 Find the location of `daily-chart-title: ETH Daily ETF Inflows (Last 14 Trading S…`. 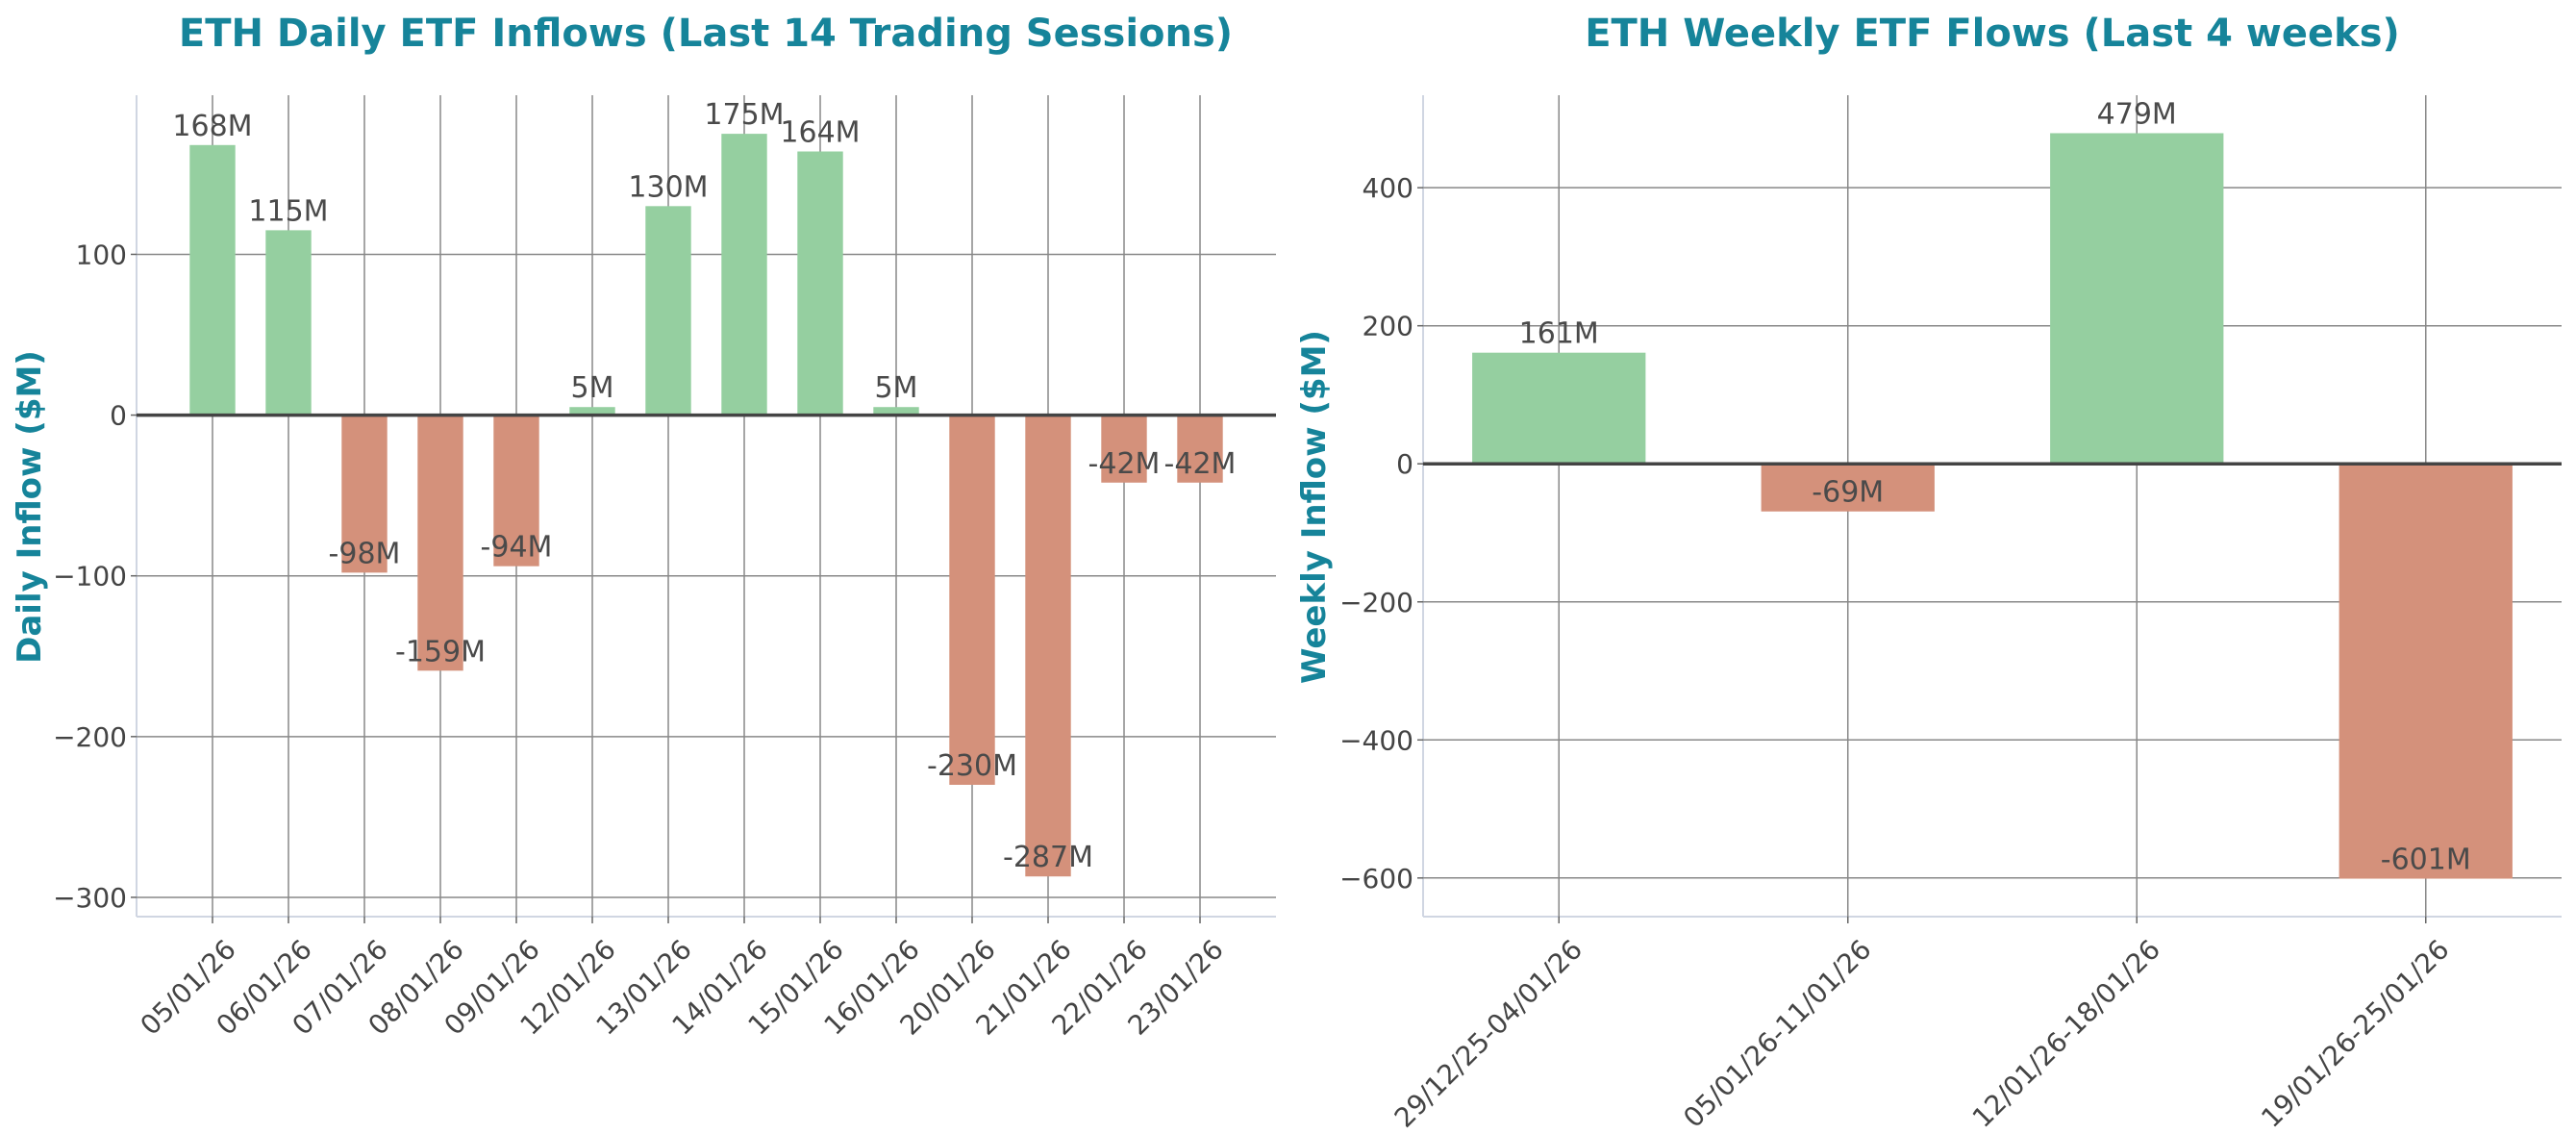

daily-chart-title: ETH Daily ETF Inflows (Last 14 Trading S… is located at coordinates (706, 34).